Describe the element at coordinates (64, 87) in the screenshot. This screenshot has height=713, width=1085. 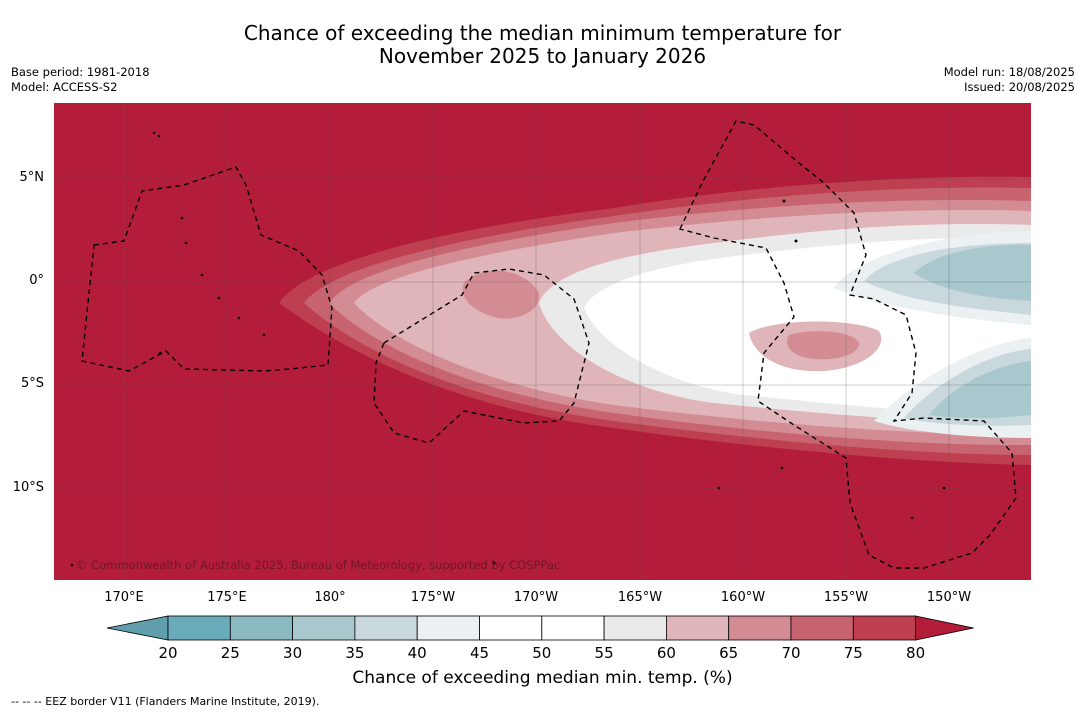
I see `model-text: Model: ACCESS-S2` at that location.